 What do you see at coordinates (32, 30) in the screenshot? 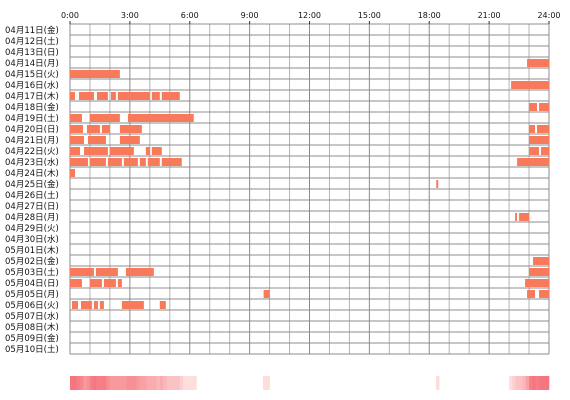
I see `row-label: 04月11日(金)` at bounding box center [32, 30].